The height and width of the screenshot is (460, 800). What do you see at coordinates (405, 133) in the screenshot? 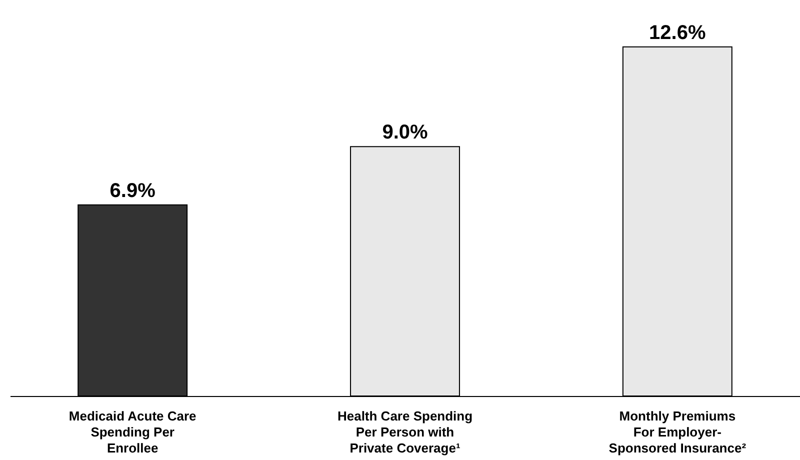
I see `data-label: 9.0%` at bounding box center [405, 133].